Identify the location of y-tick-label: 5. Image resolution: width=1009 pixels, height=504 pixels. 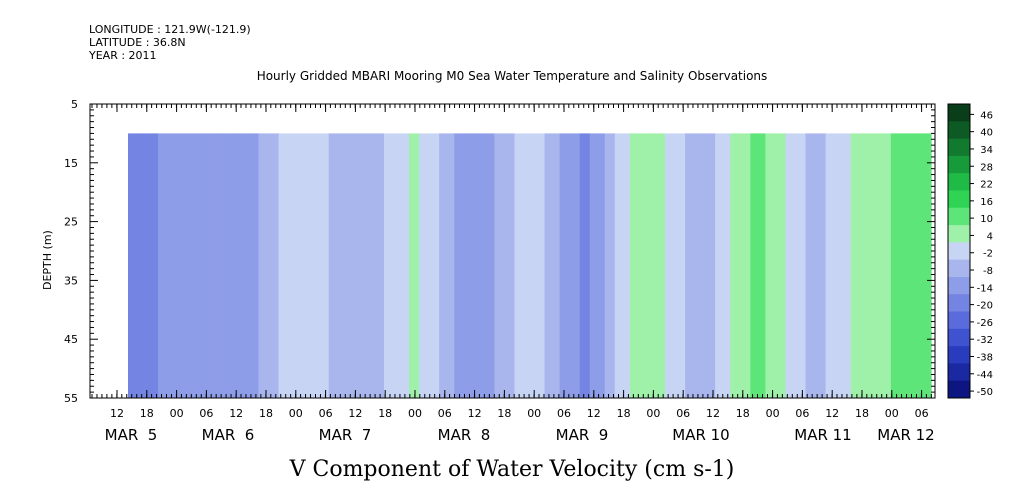
(74, 104).